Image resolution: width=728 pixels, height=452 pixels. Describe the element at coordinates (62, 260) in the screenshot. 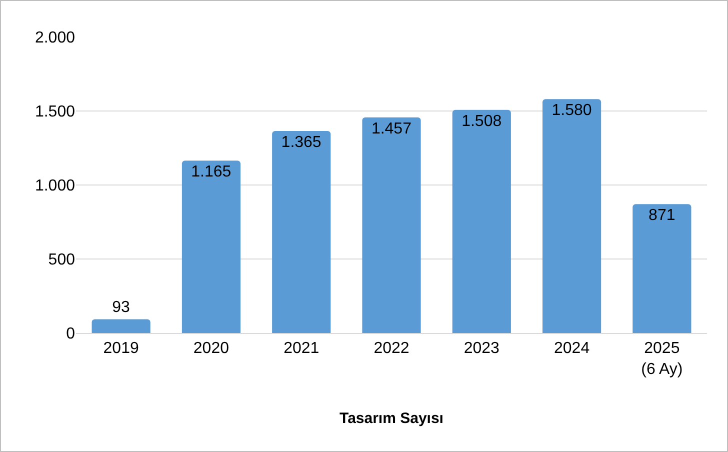

I see `y-tick-label: 500` at that location.